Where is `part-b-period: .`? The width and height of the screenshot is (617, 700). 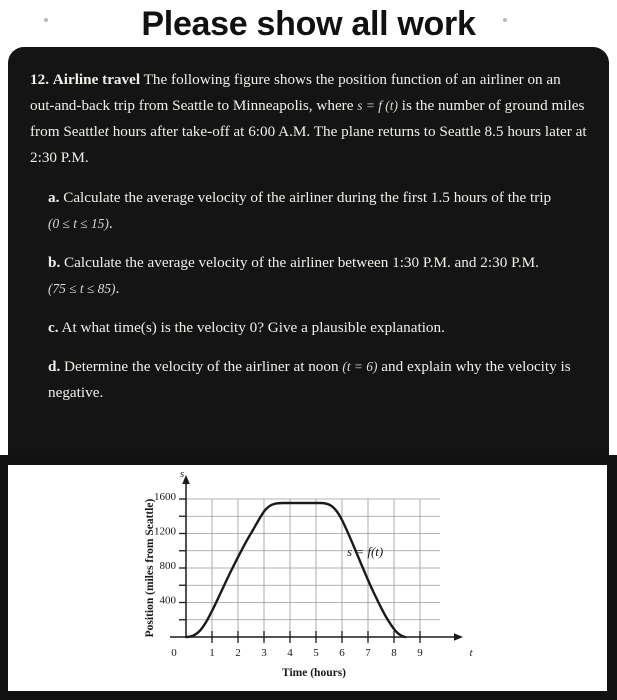 part-b-period: . is located at coordinates (117, 288).